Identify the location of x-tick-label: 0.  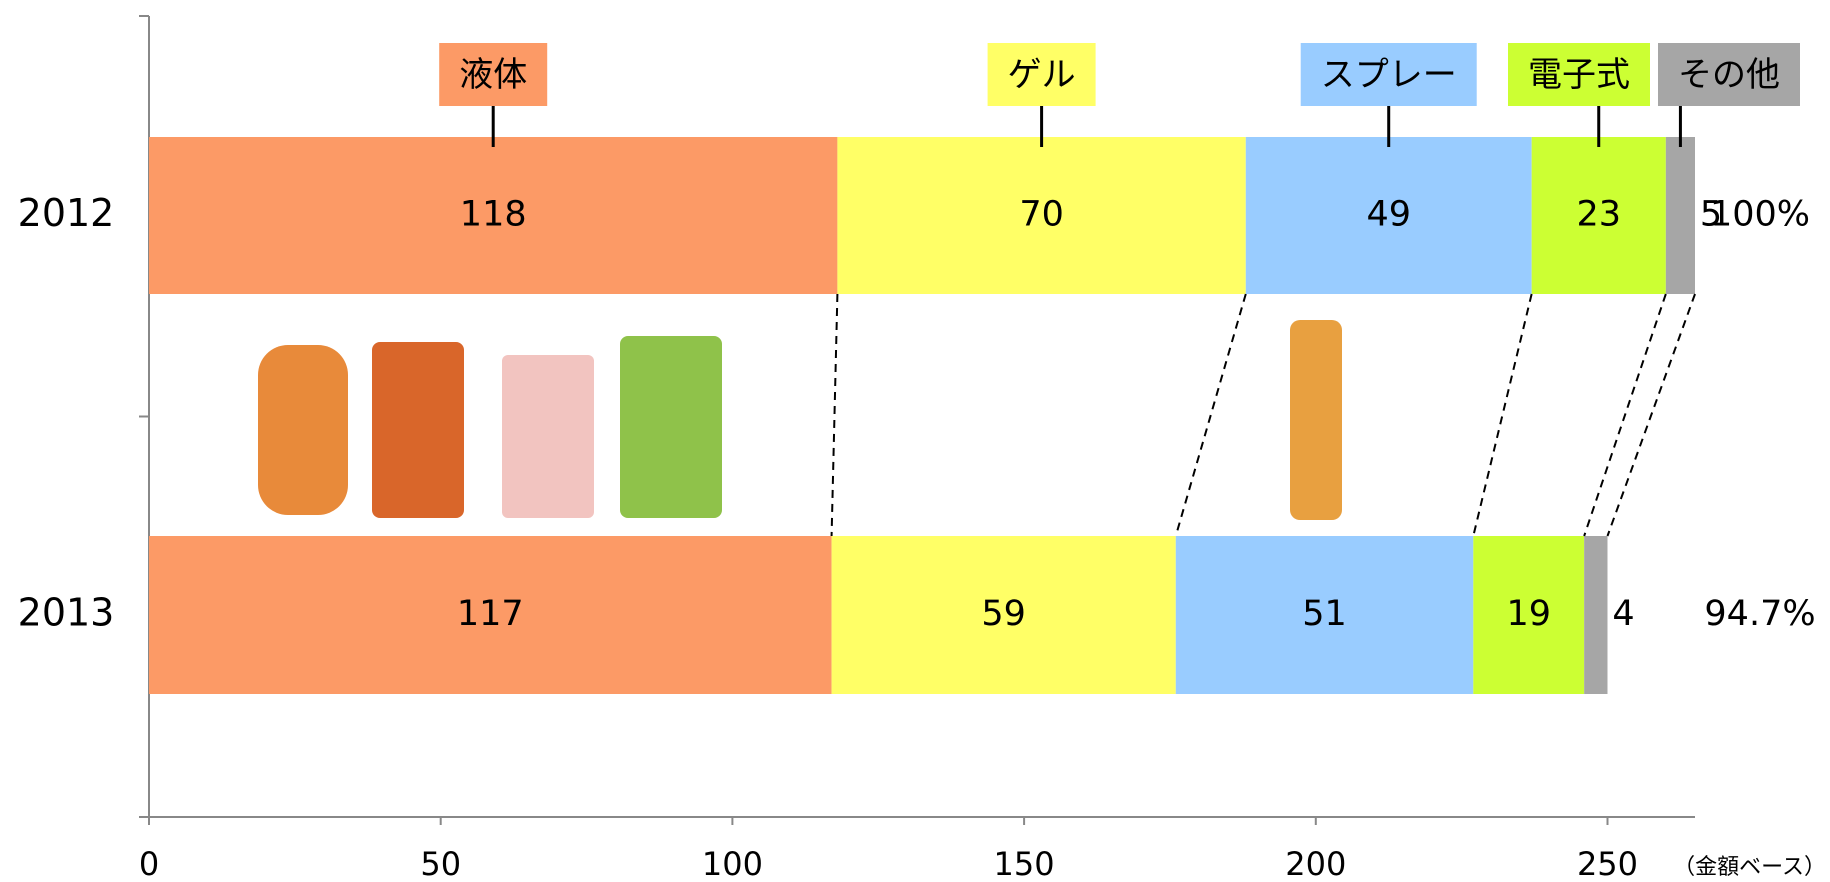
(149, 863).